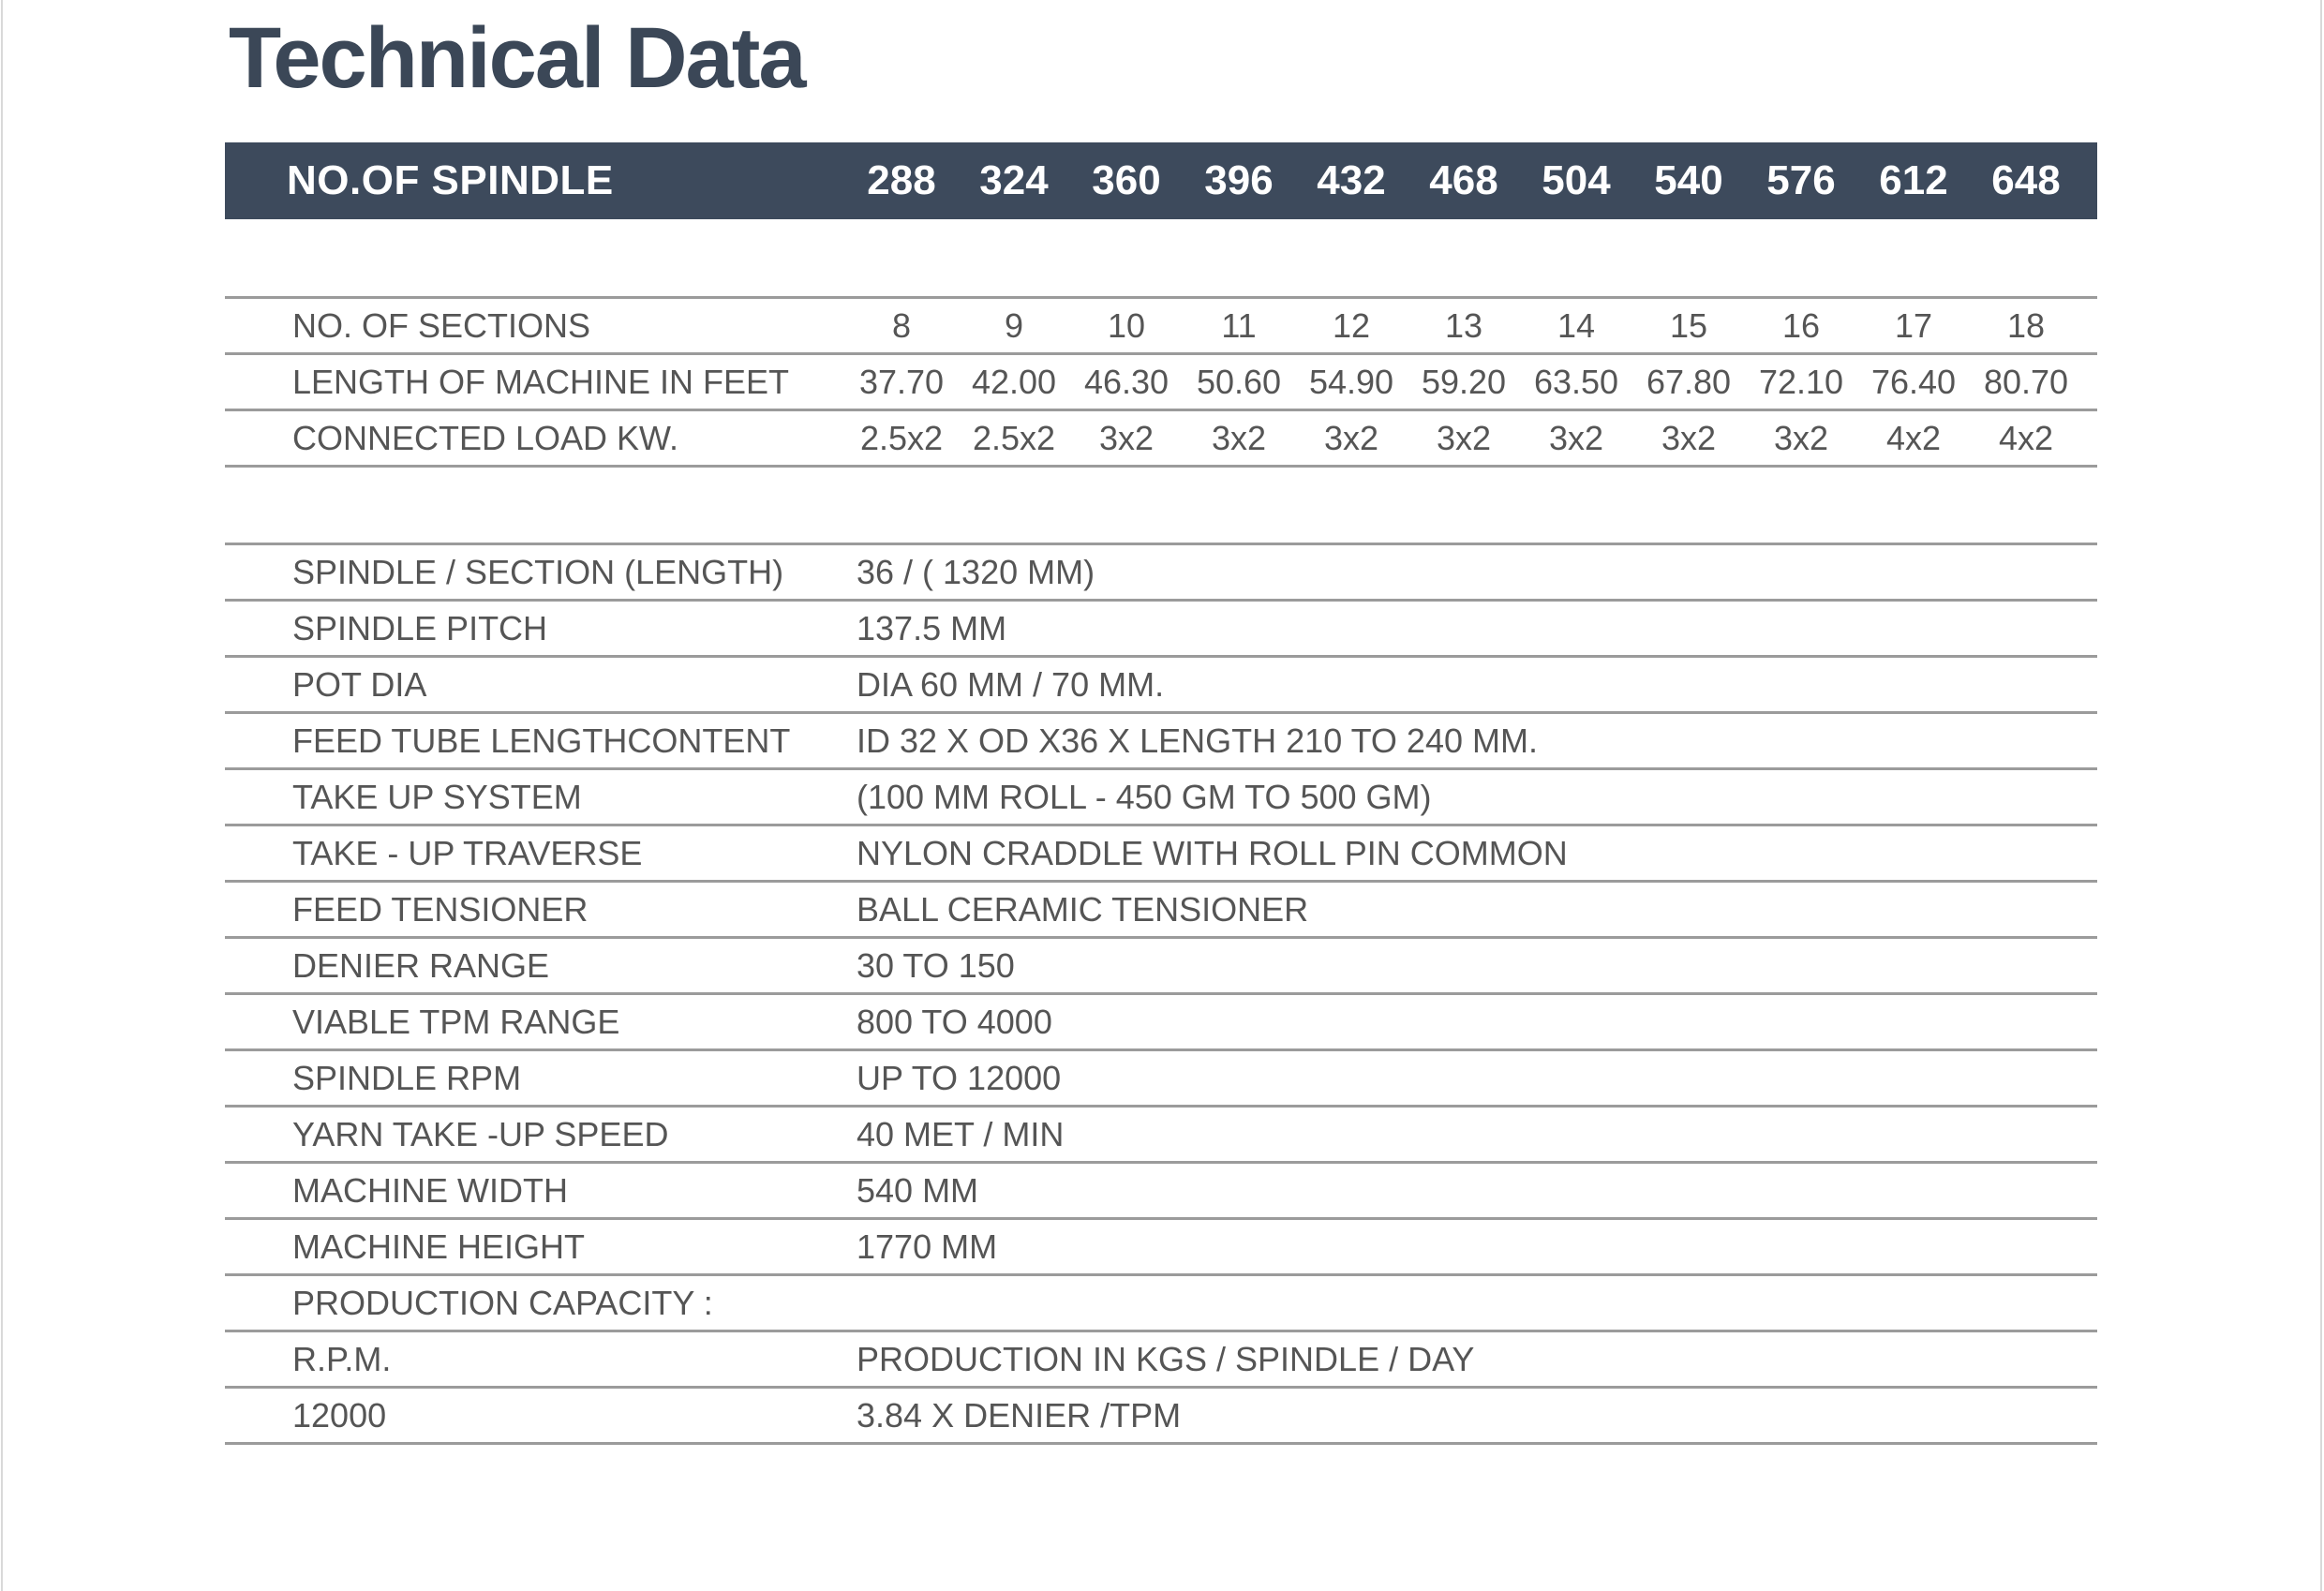 This screenshot has height=1591, width=2324. Describe the element at coordinates (2321, 795) in the screenshot. I see `page-right-edge-line` at that location.